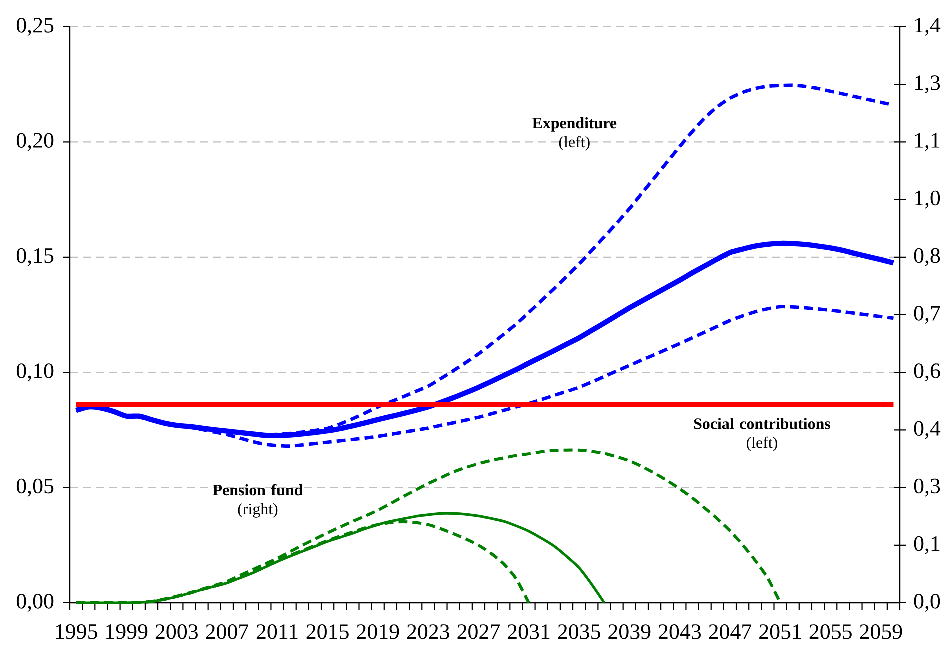  Describe the element at coordinates (479, 632) in the screenshot. I see `x-tick-label: 2027` at that location.